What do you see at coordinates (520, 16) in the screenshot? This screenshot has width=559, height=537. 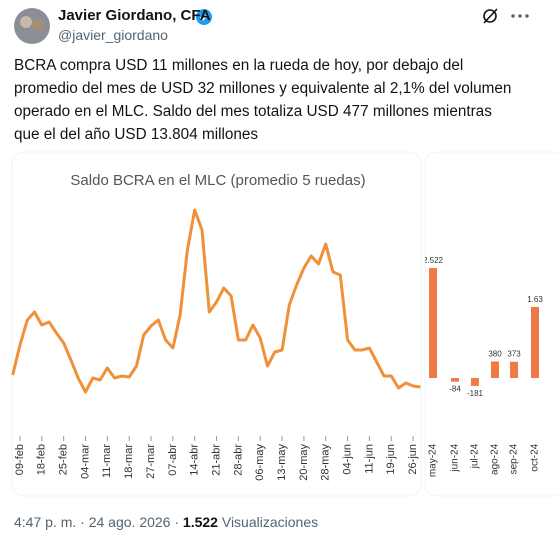 I see `more-button` at bounding box center [520, 16].